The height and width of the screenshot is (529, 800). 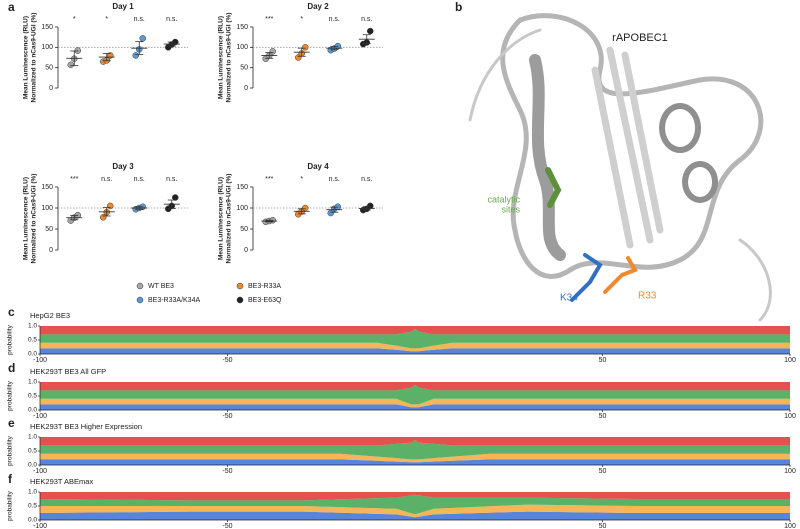 I want to click on legend-label: BE3-R33A, so click(x=264, y=286).